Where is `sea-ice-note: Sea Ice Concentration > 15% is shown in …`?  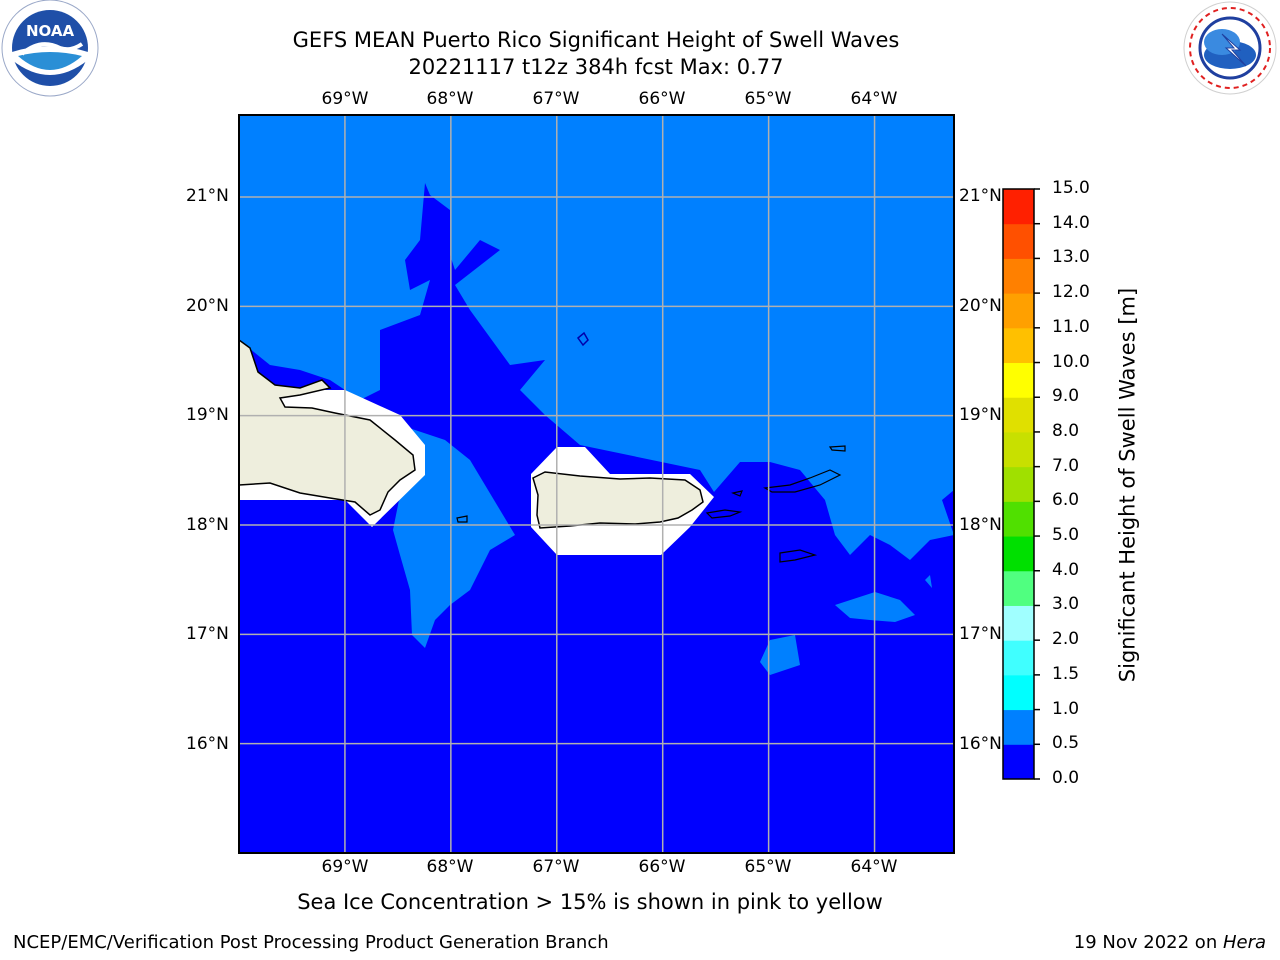 sea-ice-note: Sea Ice Concentration > 15% is shown in … is located at coordinates (590, 902).